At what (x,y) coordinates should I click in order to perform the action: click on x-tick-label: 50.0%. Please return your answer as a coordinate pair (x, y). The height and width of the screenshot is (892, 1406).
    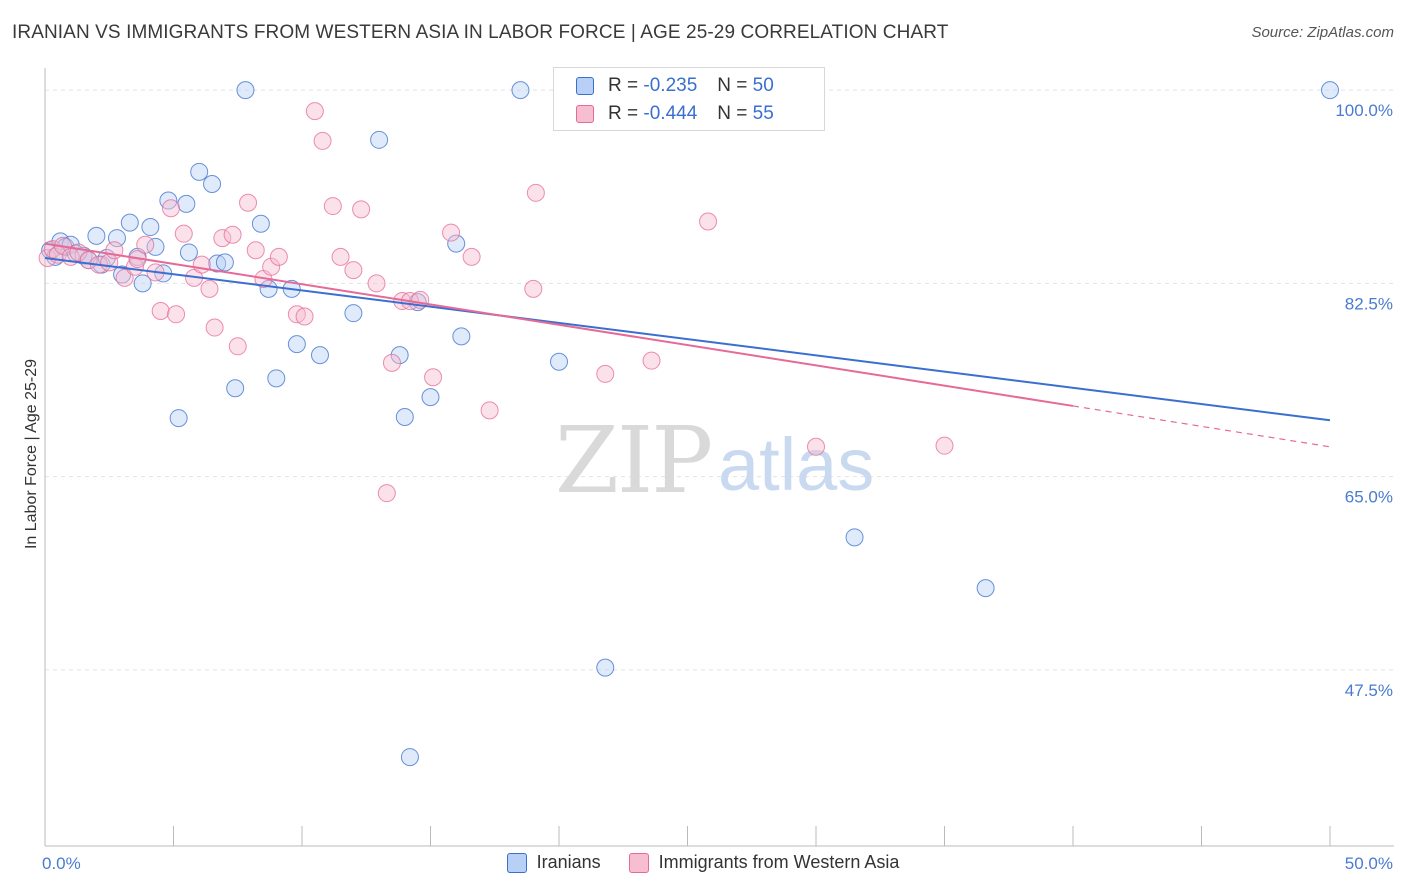
    Looking at the image, I should click on (1369, 863).